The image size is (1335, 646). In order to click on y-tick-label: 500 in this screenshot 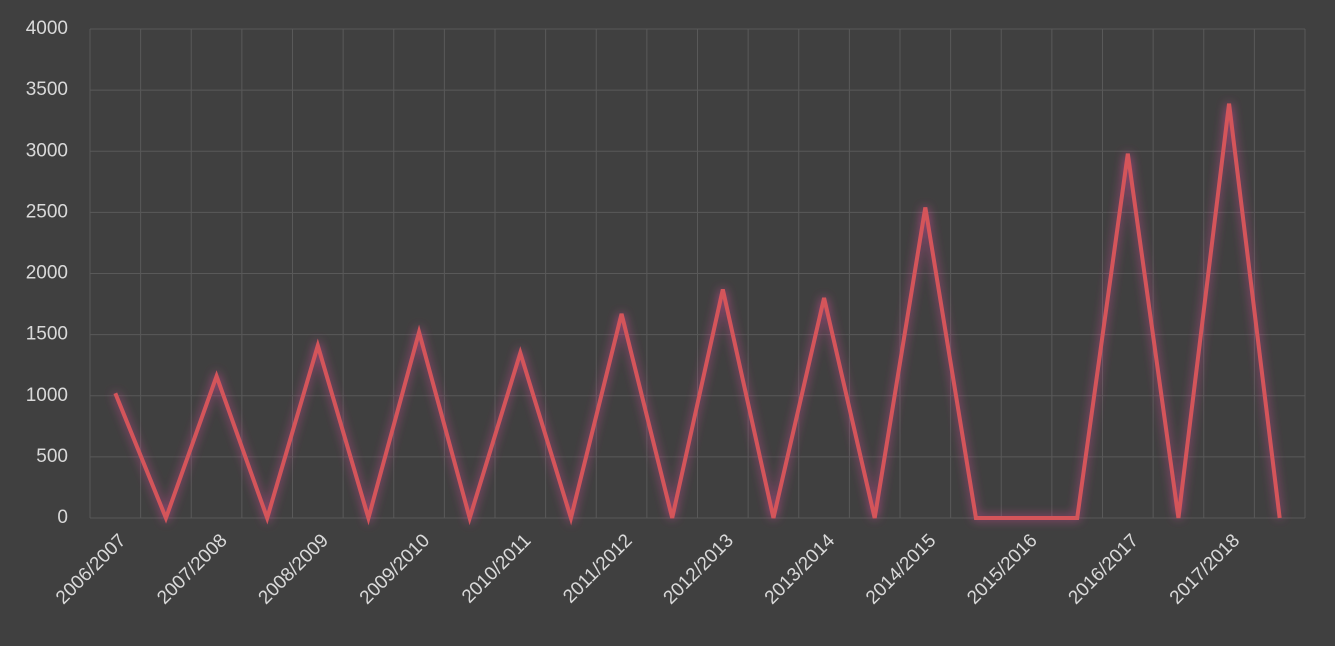, I will do `click(52, 456)`.